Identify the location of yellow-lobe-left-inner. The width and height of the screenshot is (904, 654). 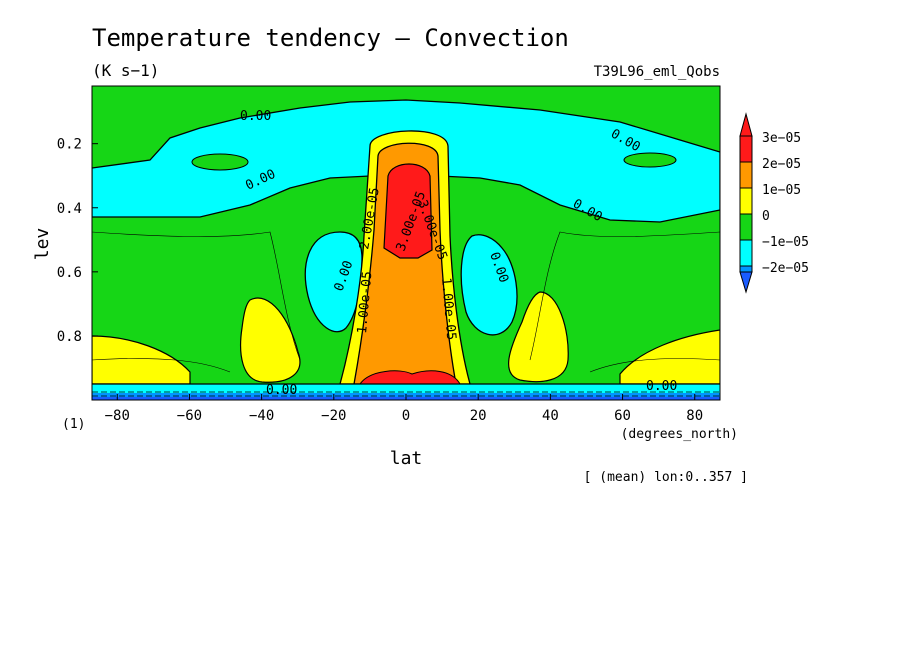
(270, 340).